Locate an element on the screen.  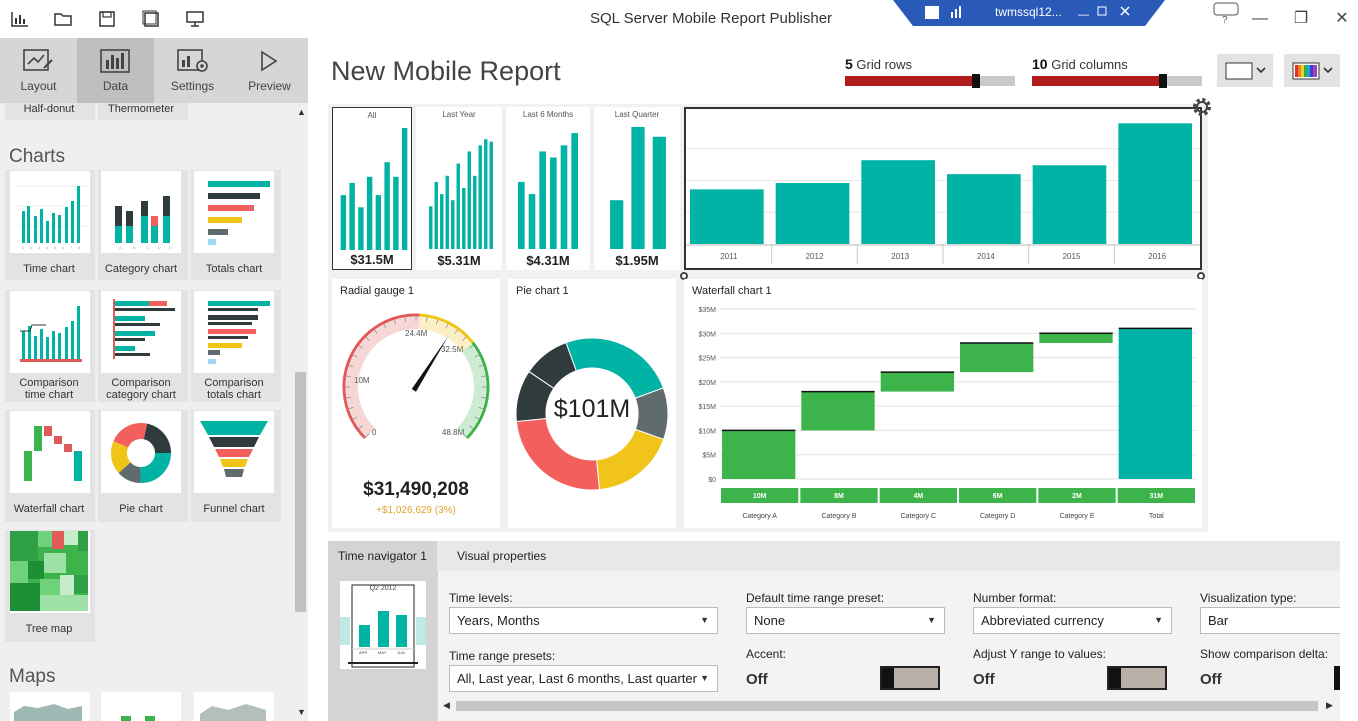
grid-columns-slider is located at coordinates (1117, 81).